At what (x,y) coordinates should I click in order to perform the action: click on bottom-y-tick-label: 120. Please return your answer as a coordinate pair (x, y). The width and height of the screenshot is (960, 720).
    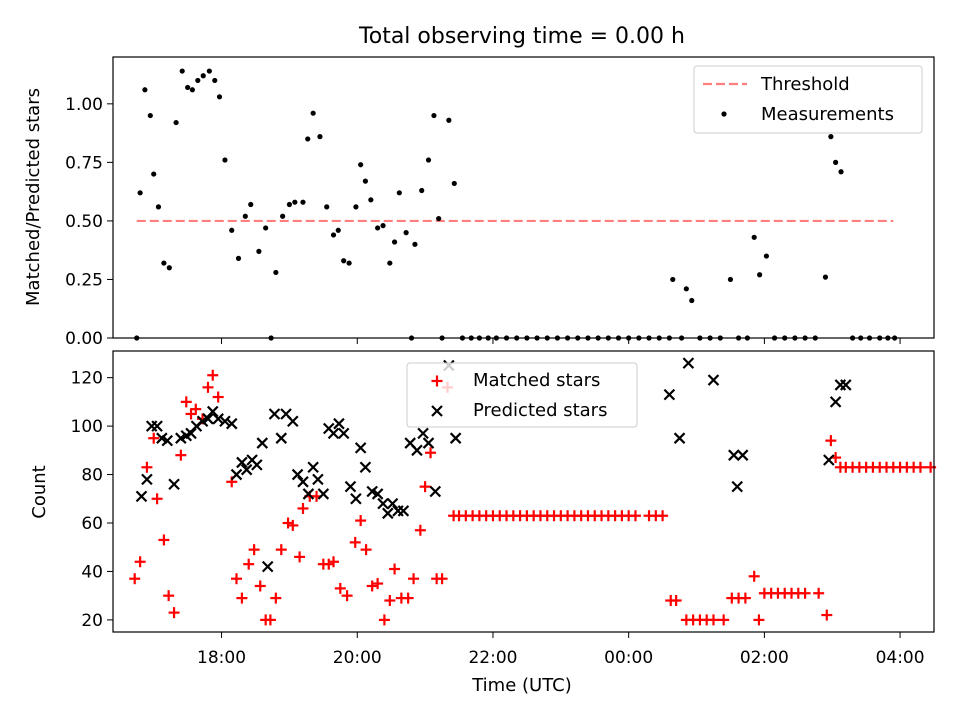
    Looking at the image, I should click on (87, 379).